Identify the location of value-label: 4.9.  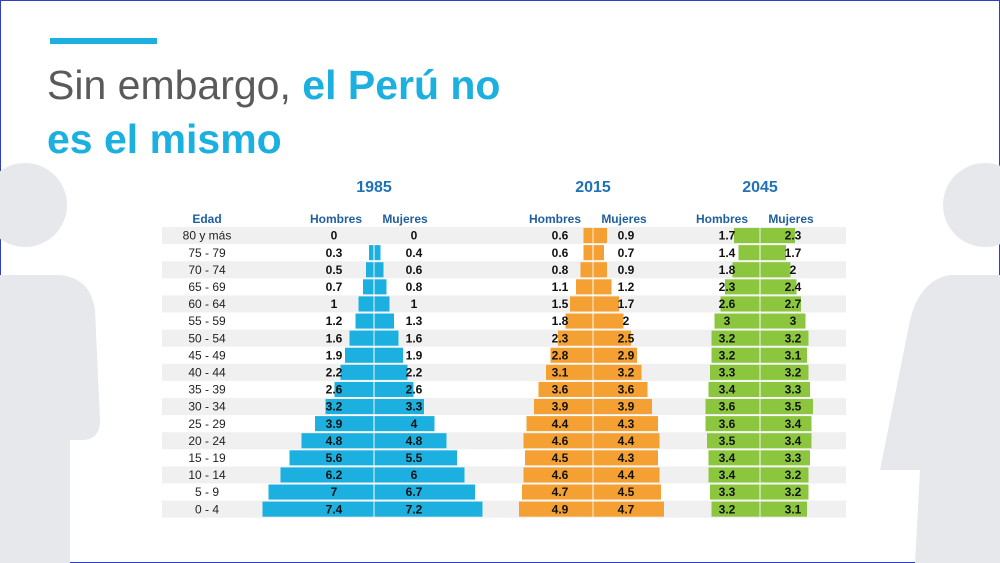
(560, 509).